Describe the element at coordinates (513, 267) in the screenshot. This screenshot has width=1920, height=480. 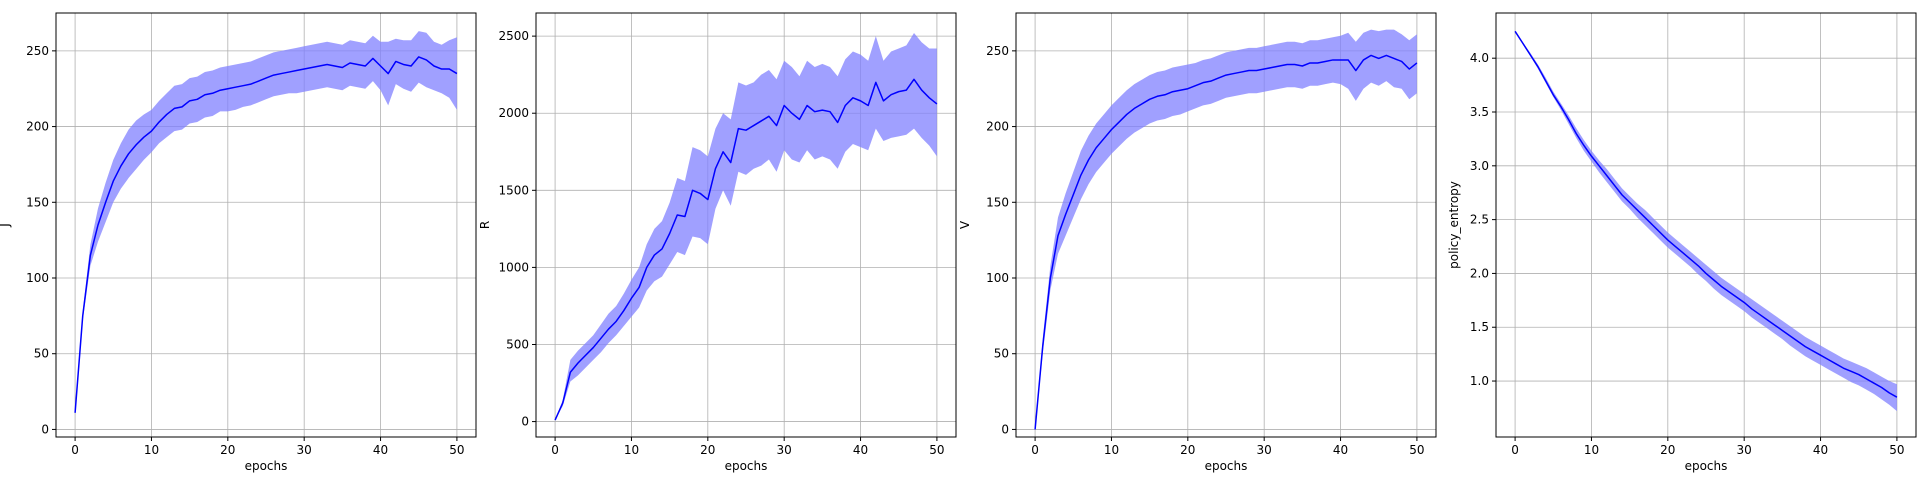
I see `y-tick-label: 1000` at that location.